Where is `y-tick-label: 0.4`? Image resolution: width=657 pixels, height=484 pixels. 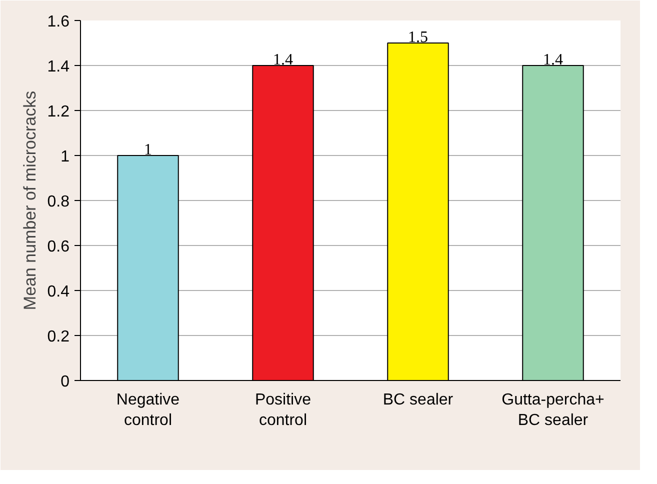
y-tick-label: 0.4 is located at coordinates (58, 292).